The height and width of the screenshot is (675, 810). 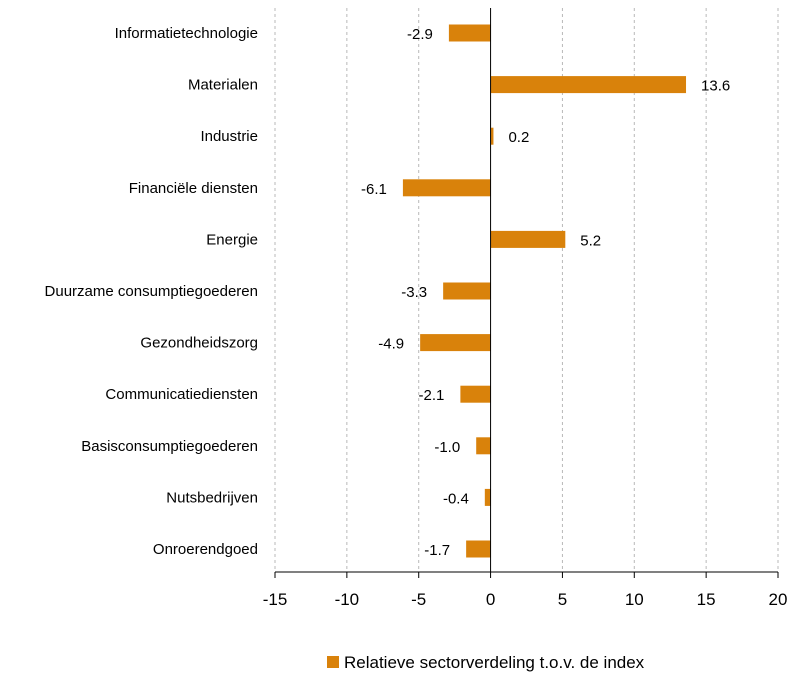 I want to click on data-label: -0.4, so click(x=456, y=498).